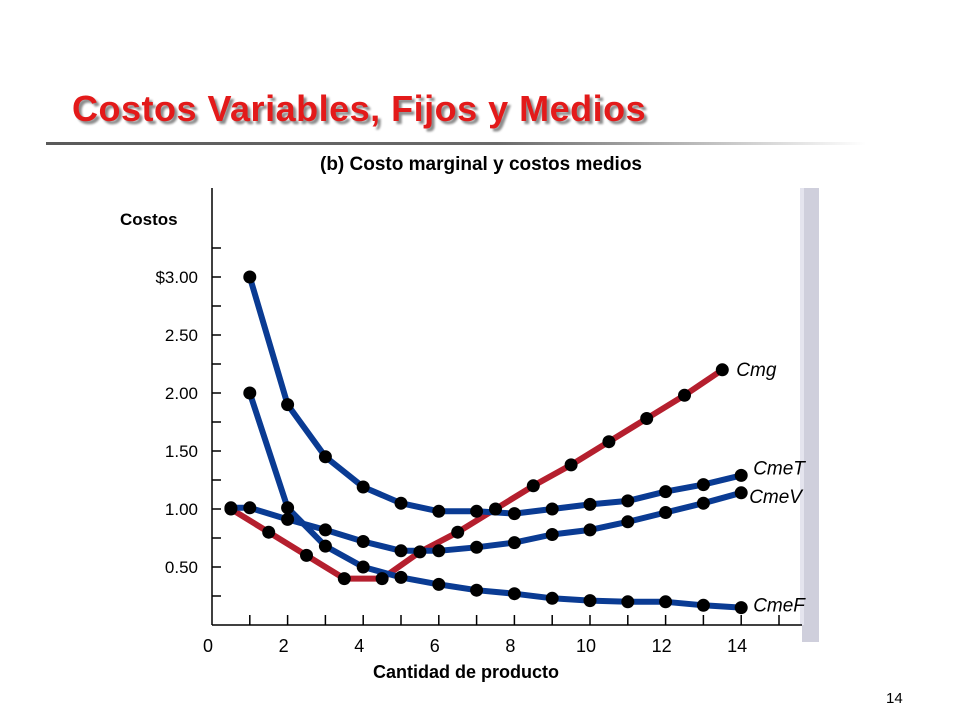 The image size is (960, 720). Describe the element at coordinates (662, 646) in the screenshot. I see `x-tick-label: 12` at that location.